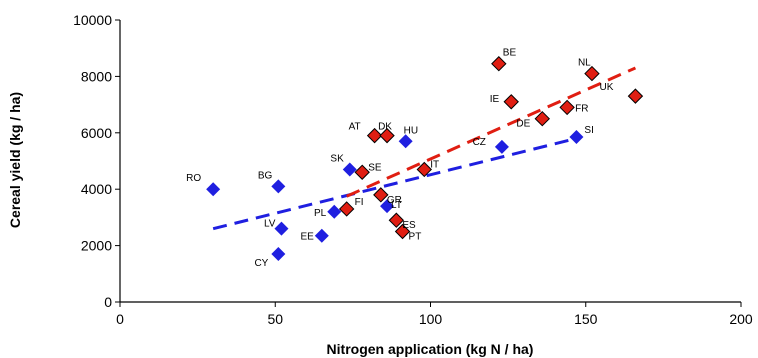 This screenshot has width=758, height=358. Describe the element at coordinates (96, 189) in the screenshot. I see `y-tick-label: 4000` at that location.